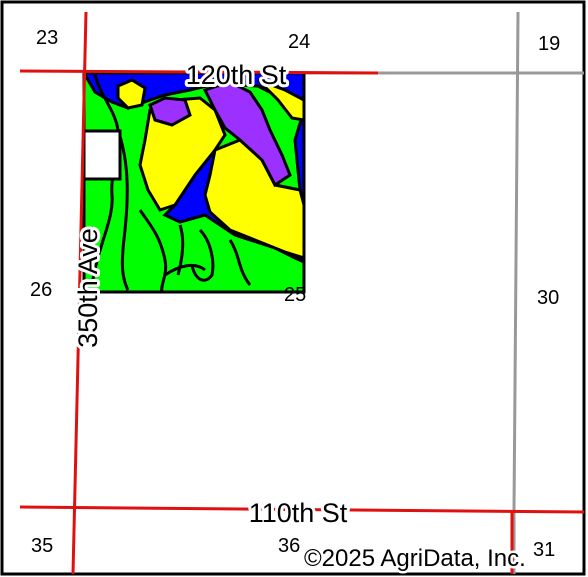 The height and width of the screenshot is (577, 588). Describe the element at coordinates (170, 111) in the screenshot. I see `soil-unit-purple-small` at that location.